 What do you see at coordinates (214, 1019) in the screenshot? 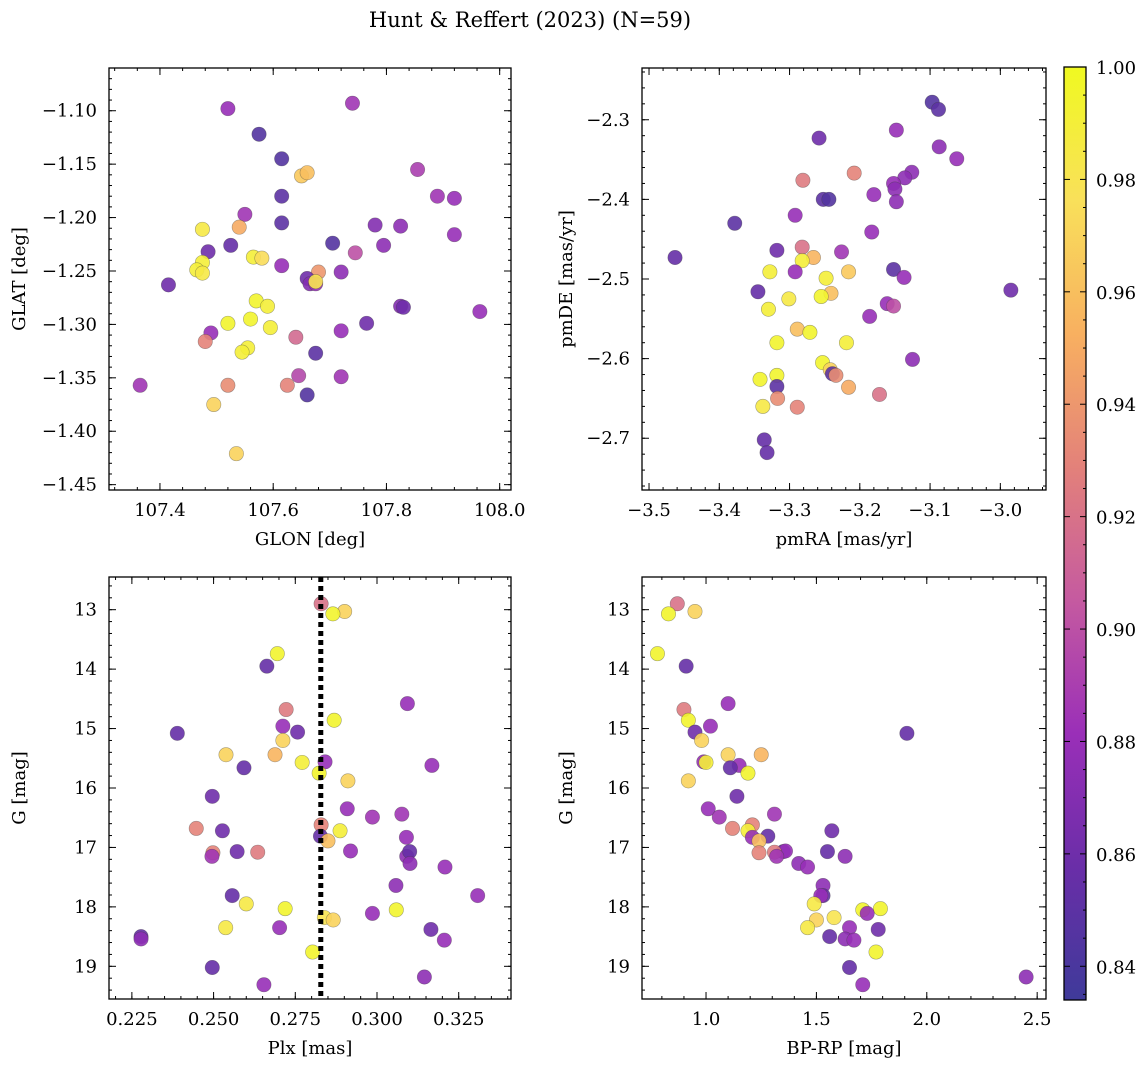
I see `x-tick-label: 0.250` at bounding box center [214, 1019].